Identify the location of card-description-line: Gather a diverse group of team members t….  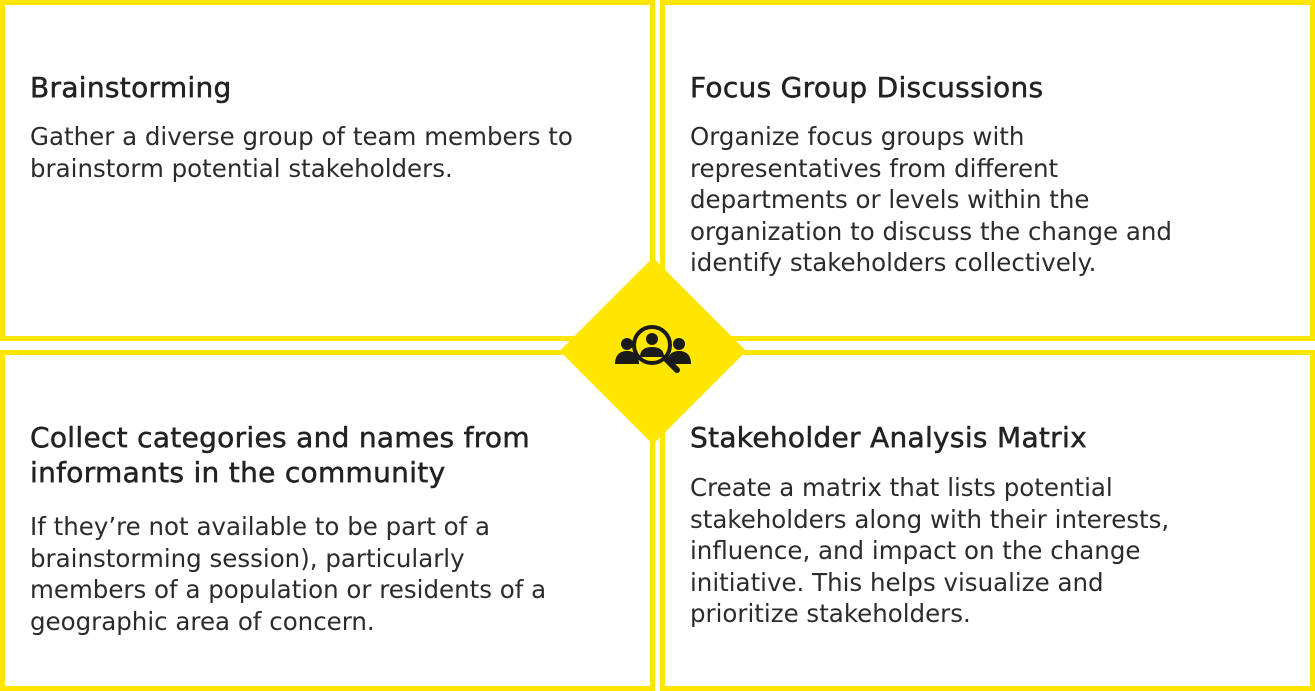
(301, 136).